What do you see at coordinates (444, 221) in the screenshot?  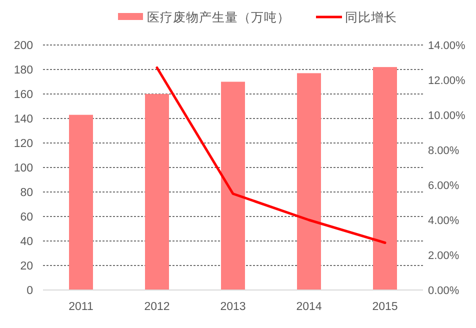 I see `y2-tick-label: 4.00%` at bounding box center [444, 221].